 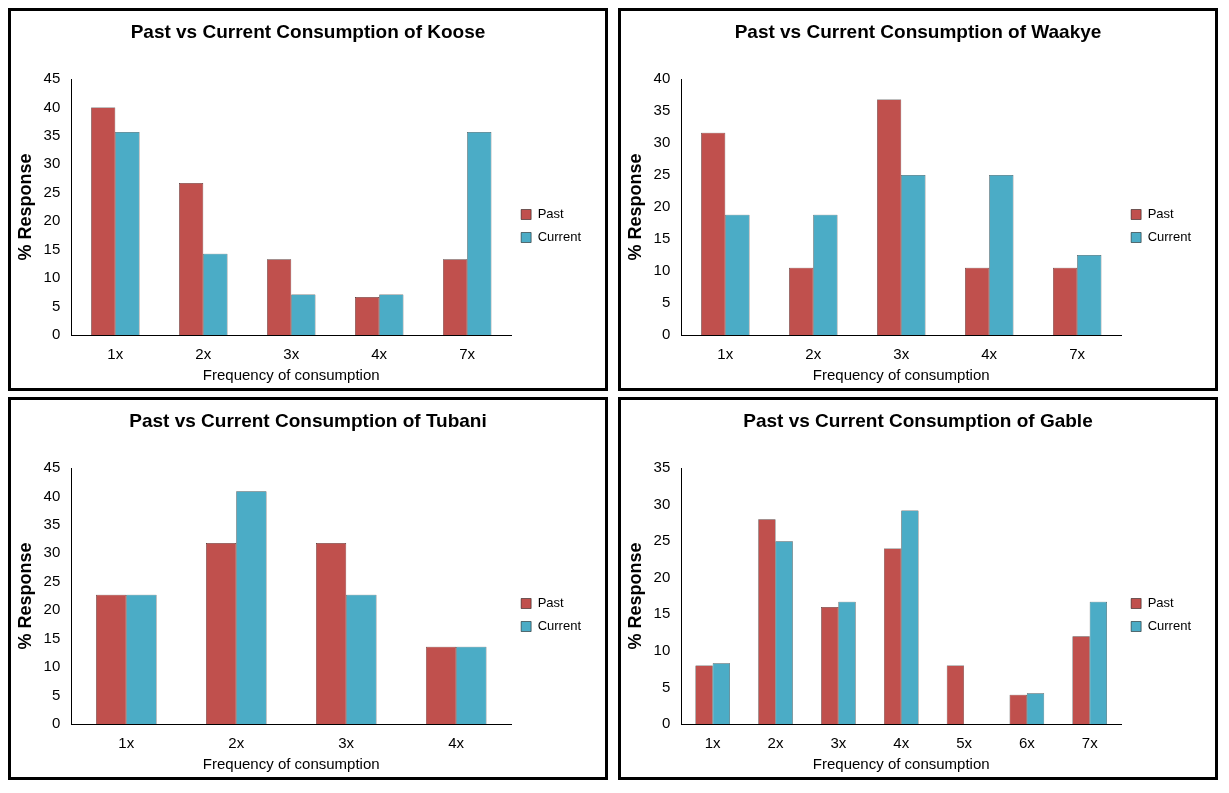 What do you see at coordinates (308, 421) in the screenshot?
I see `chart-title: Past vs Current Consumption of Tubani` at bounding box center [308, 421].